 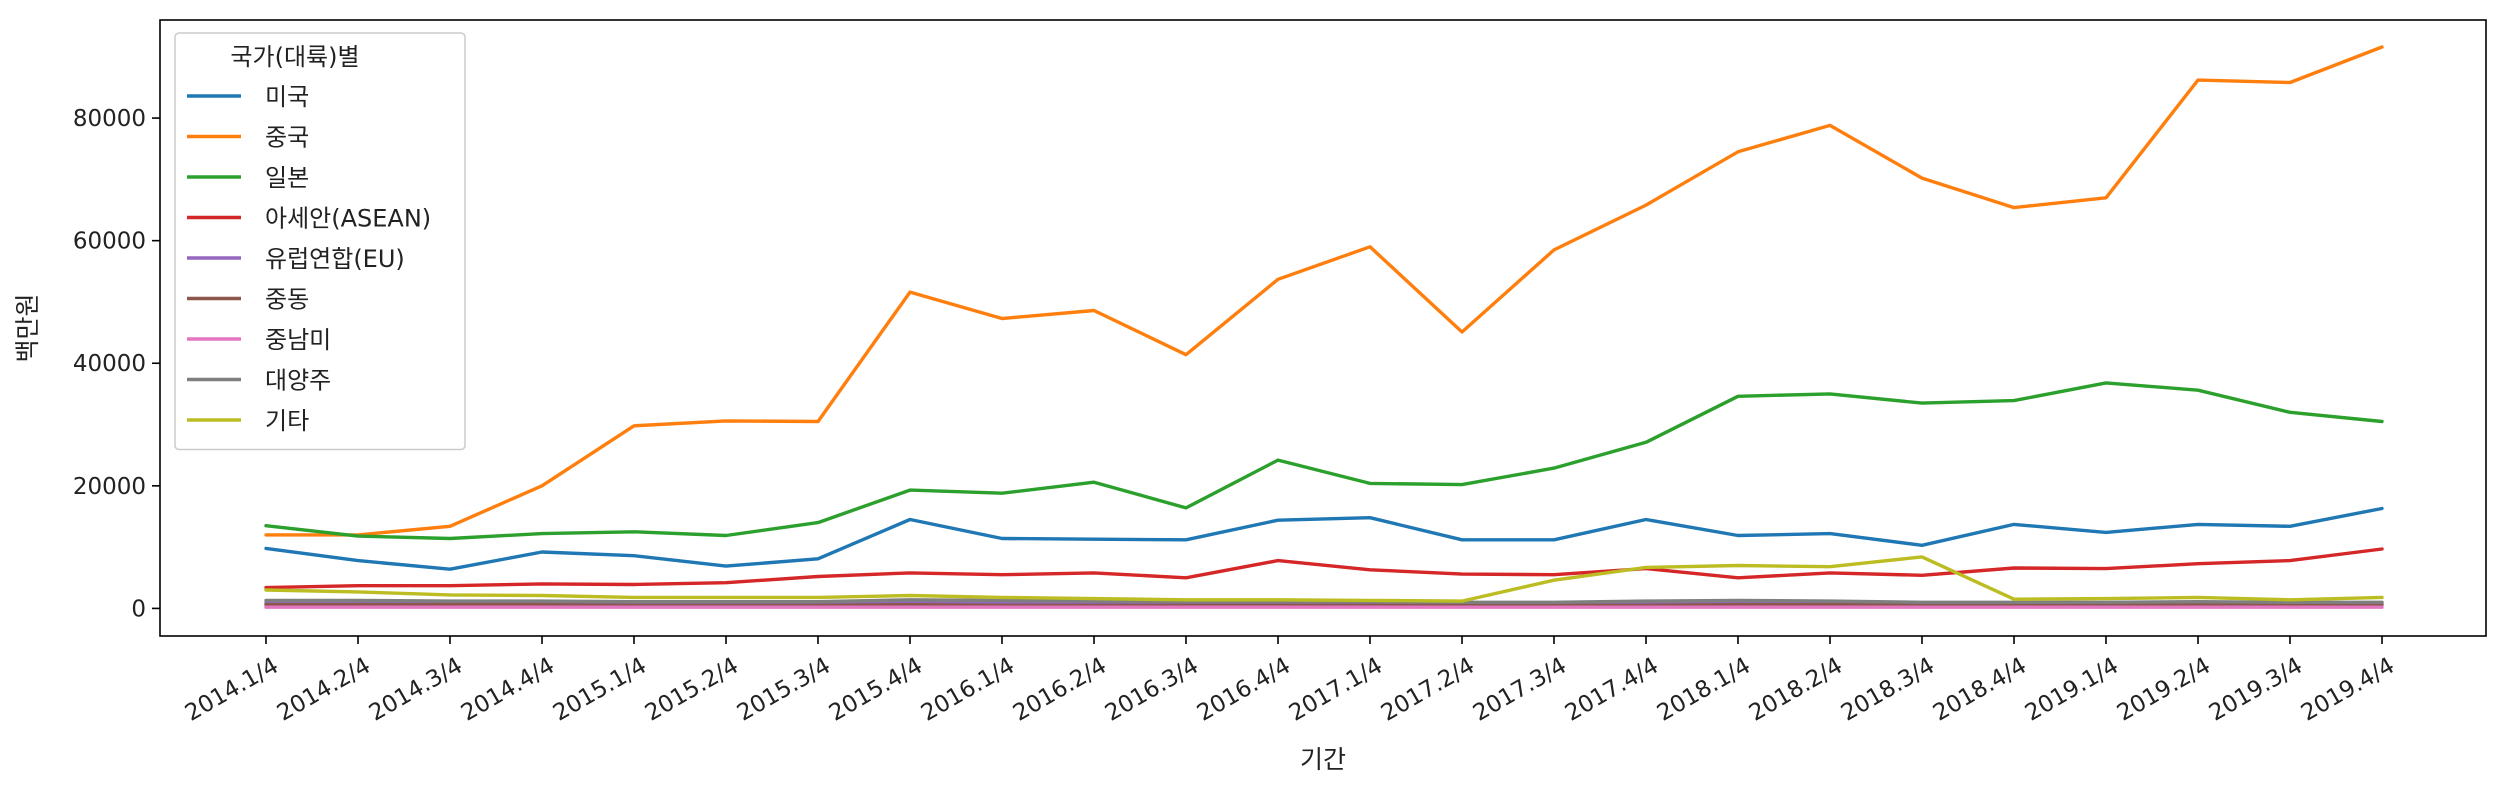 I want to click on legend-label: 일본, so click(x=287, y=178).